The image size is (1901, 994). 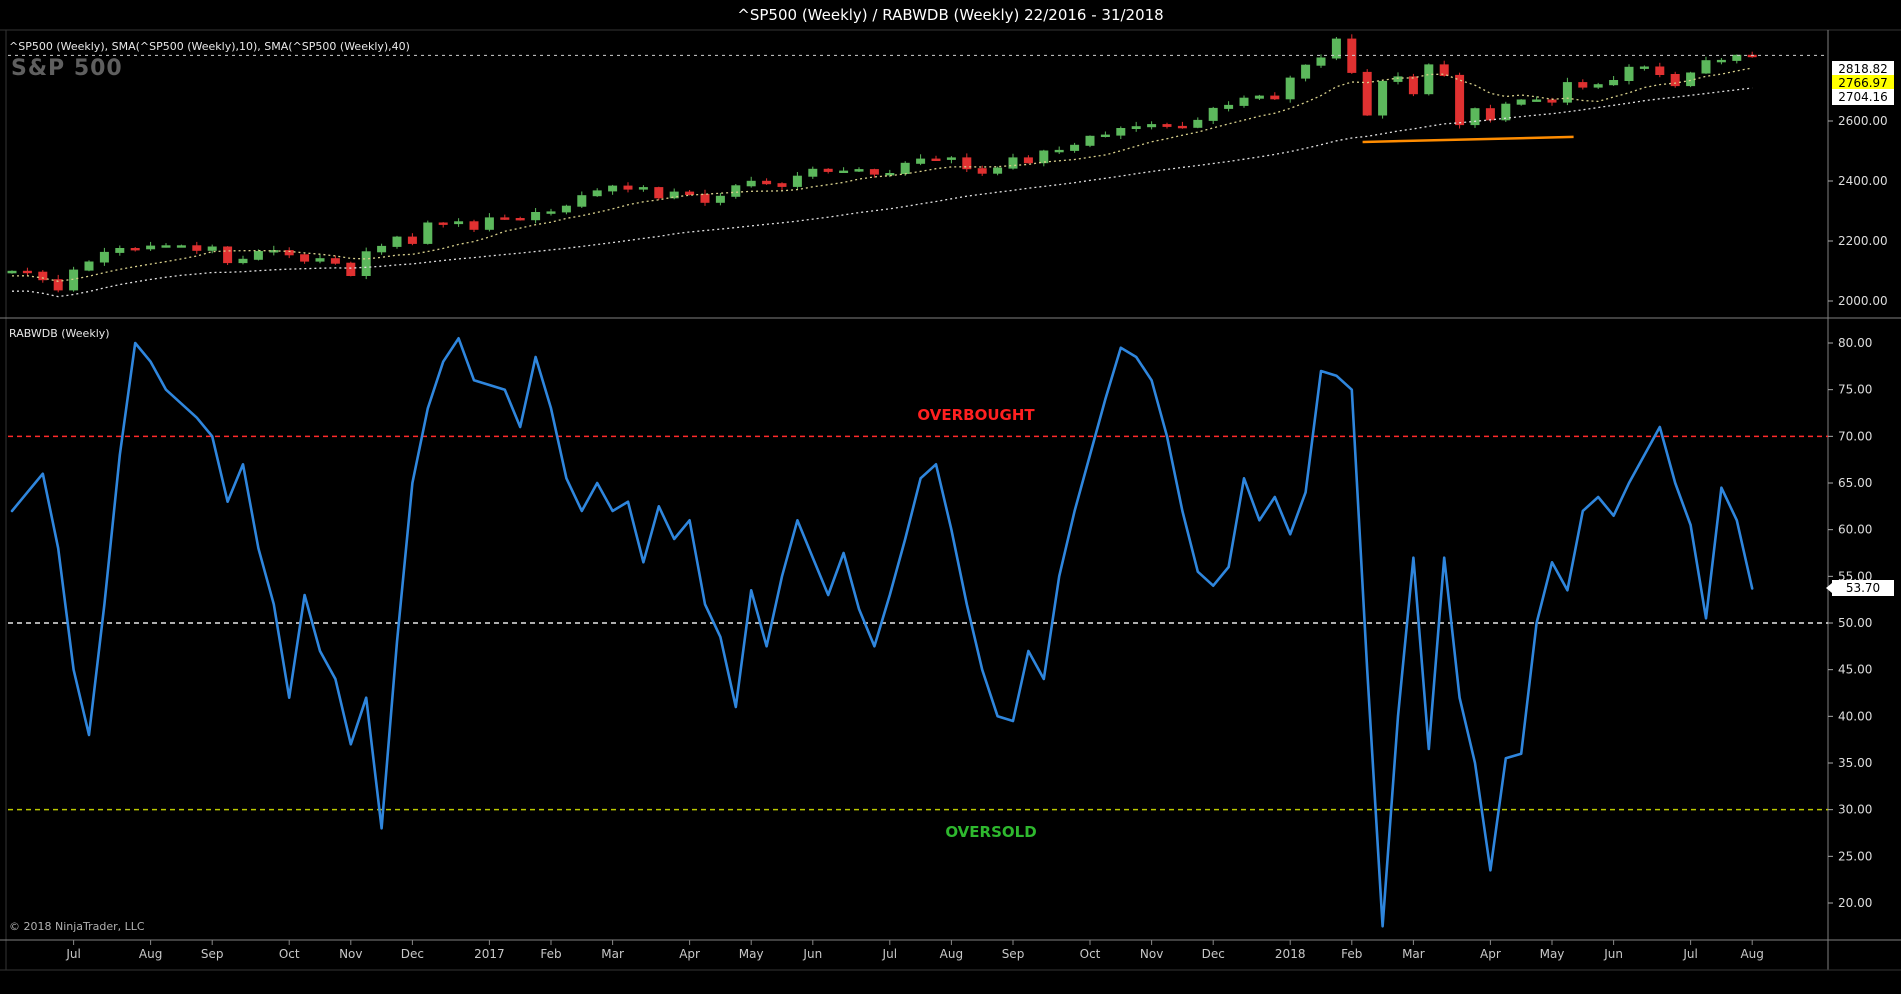 What do you see at coordinates (1863, 121) in the screenshot?
I see `price-axis-tick: 2600.00` at bounding box center [1863, 121].